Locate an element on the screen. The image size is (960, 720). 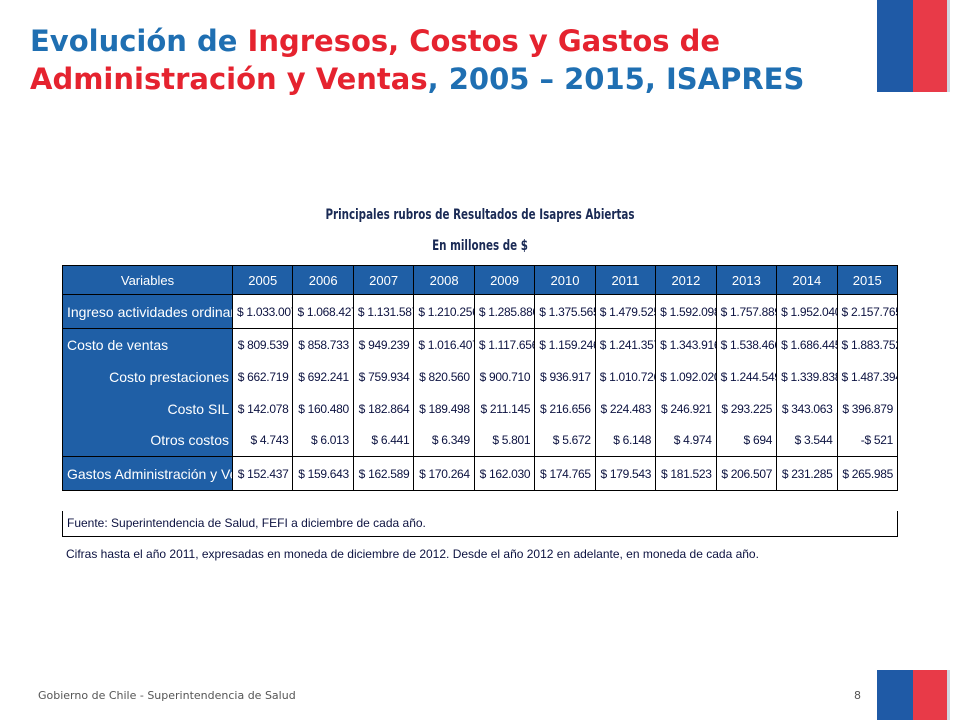
value-cell: $ 692.241 is located at coordinates (323, 376).